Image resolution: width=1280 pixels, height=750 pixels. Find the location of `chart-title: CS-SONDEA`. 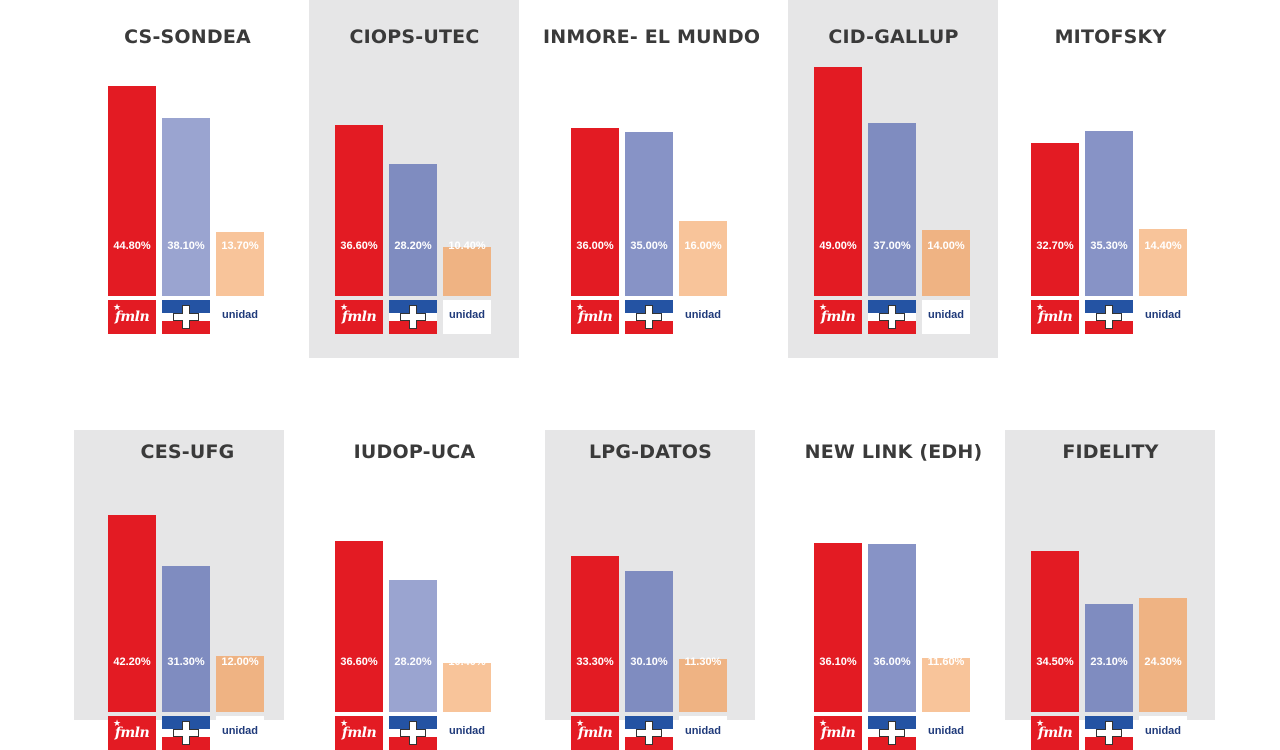

chart-title: CS-SONDEA is located at coordinates (187, 37).